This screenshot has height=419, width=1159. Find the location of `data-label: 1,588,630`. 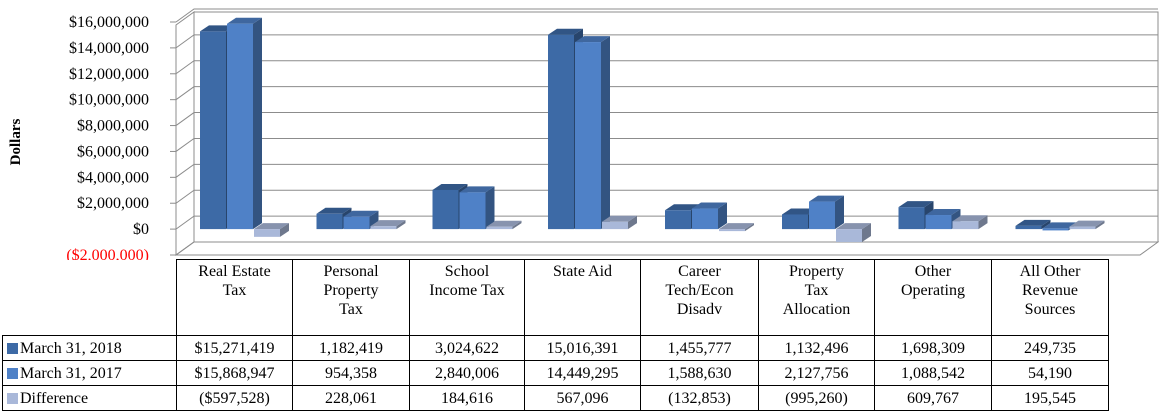

data-label: 1,588,630 is located at coordinates (699, 373).